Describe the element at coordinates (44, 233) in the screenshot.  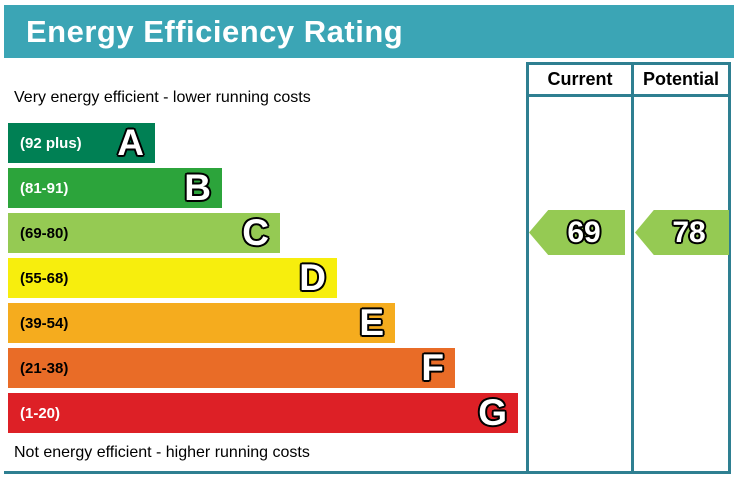
I see `band-range-label: (69-80)` at that location.